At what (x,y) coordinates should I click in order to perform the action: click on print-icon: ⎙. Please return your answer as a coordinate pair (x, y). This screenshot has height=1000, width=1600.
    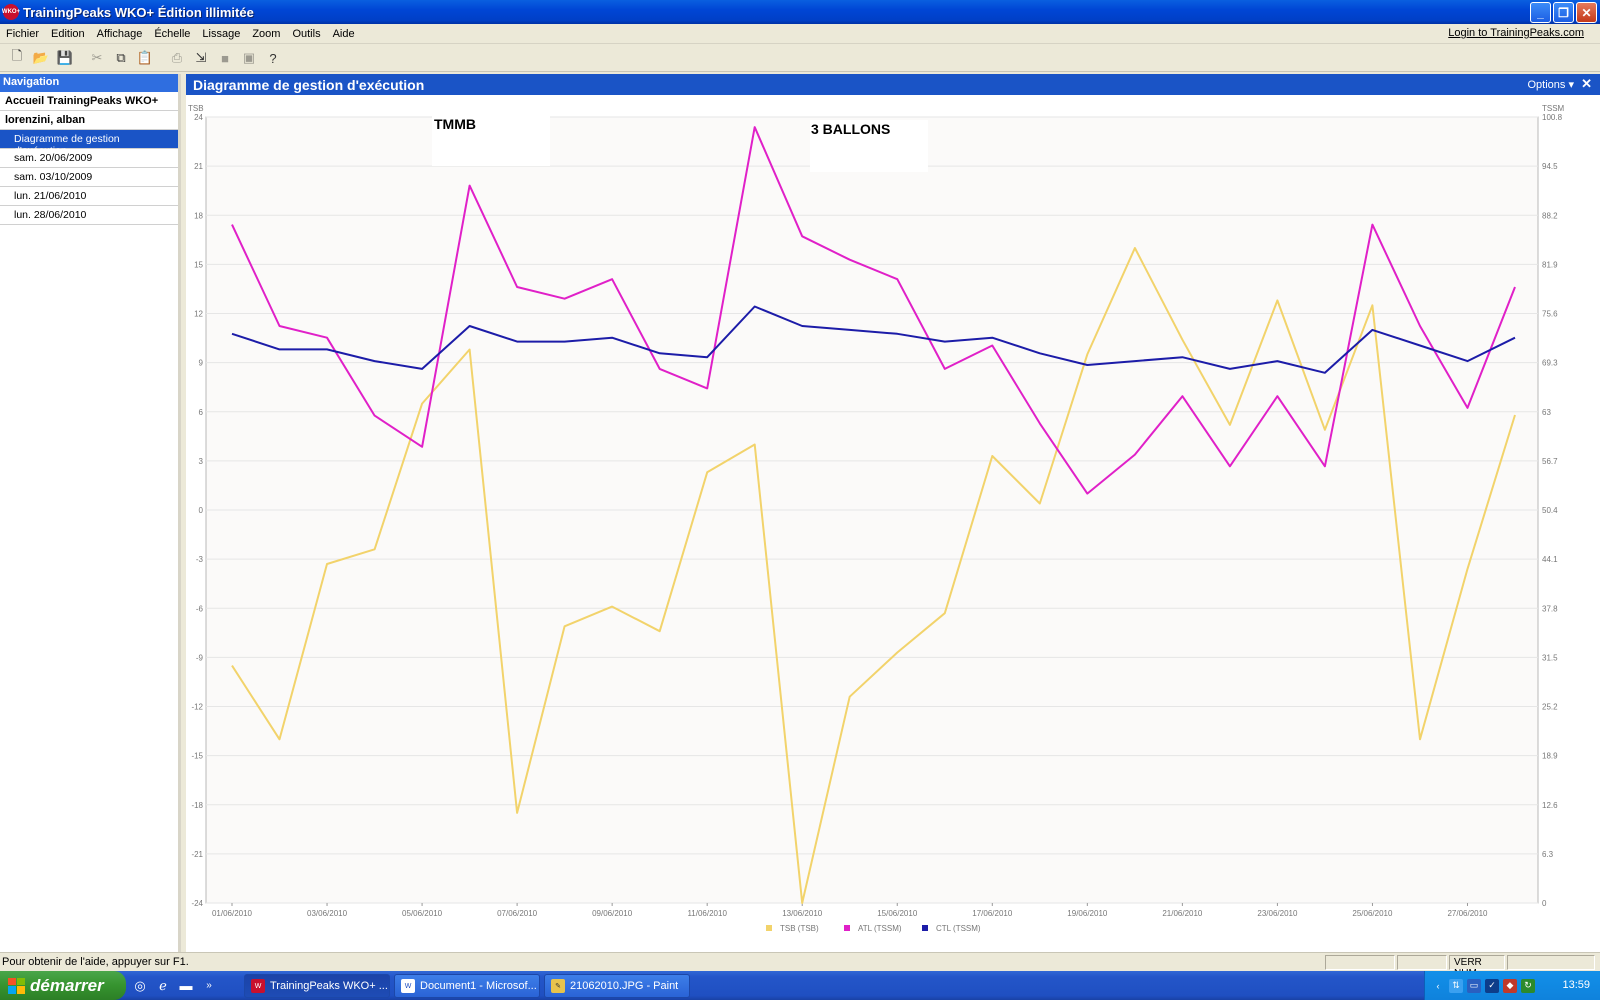
    Looking at the image, I should click on (177, 57).